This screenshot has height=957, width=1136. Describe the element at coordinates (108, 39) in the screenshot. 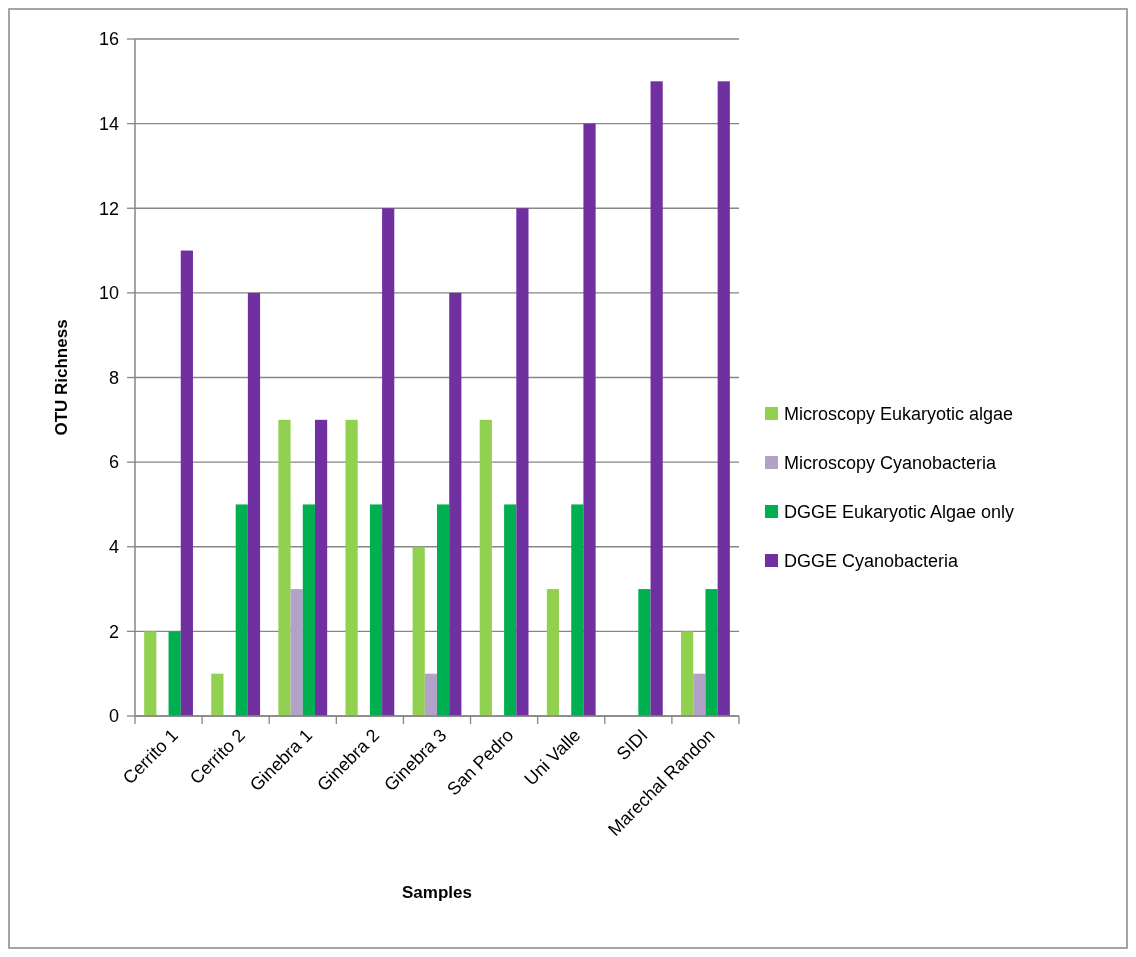

I see `y-tick-label: 16` at that location.